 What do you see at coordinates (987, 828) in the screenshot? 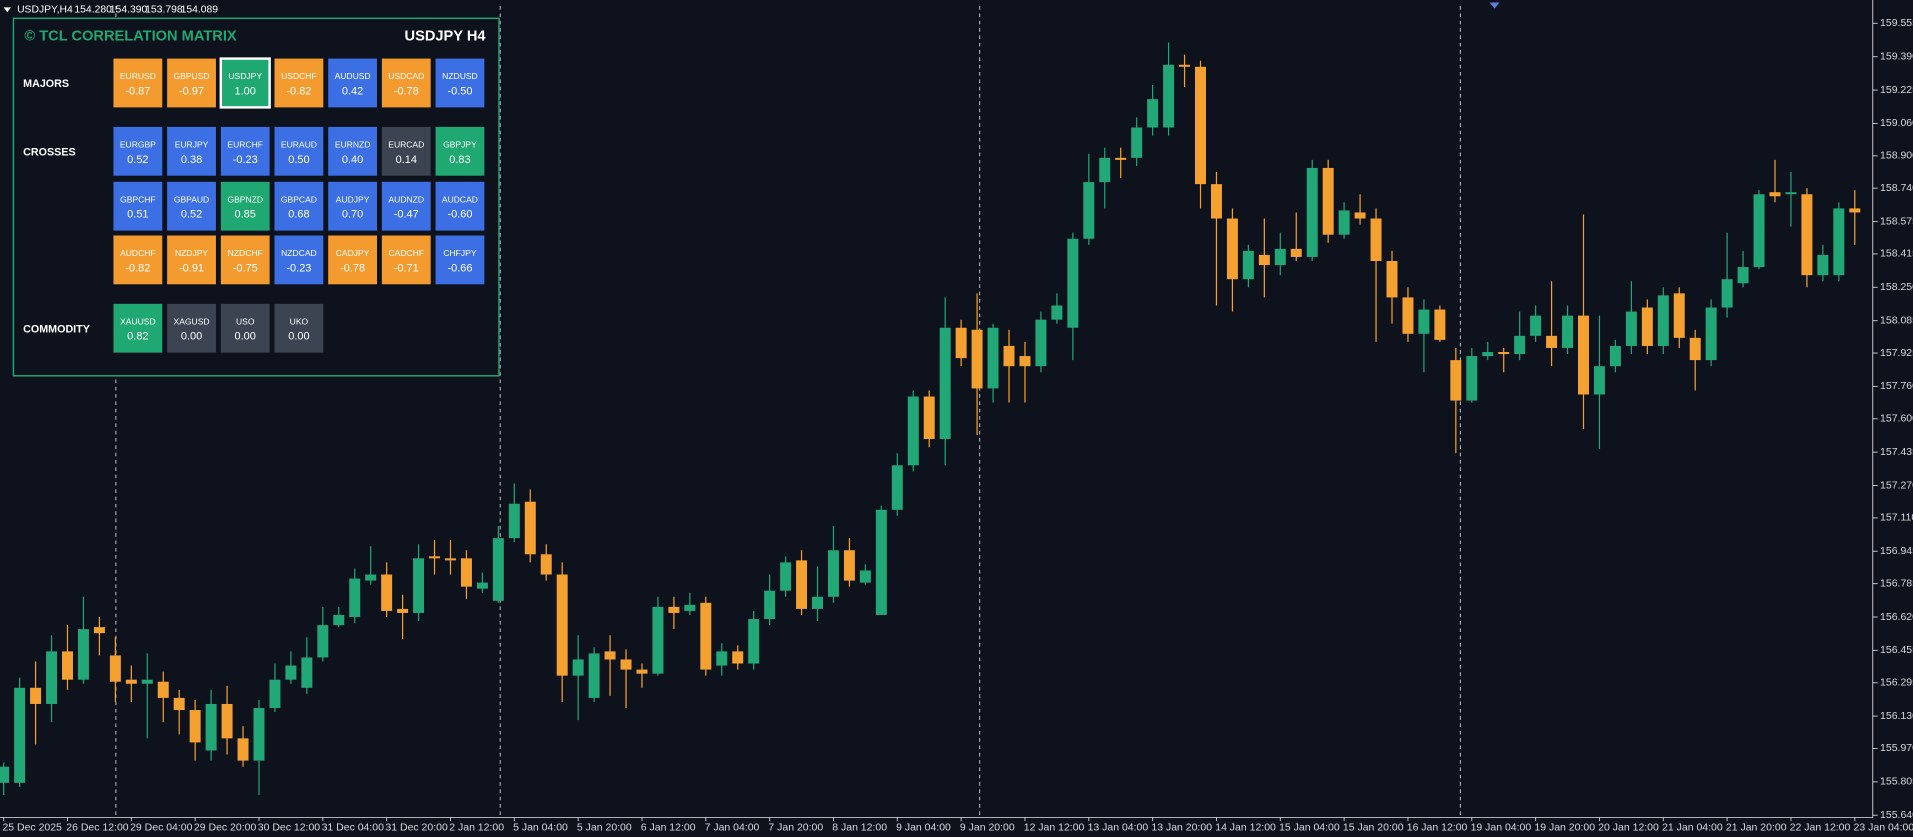
I see `x-tick-label: 9 Jan 20:00` at bounding box center [987, 828].